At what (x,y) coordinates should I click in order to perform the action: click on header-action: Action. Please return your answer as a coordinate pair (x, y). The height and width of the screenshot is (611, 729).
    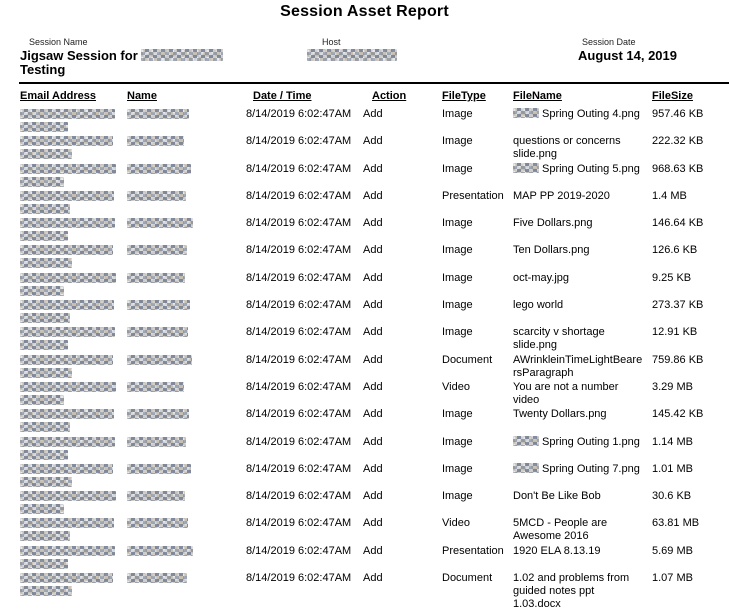
    Looking at the image, I should click on (389, 96).